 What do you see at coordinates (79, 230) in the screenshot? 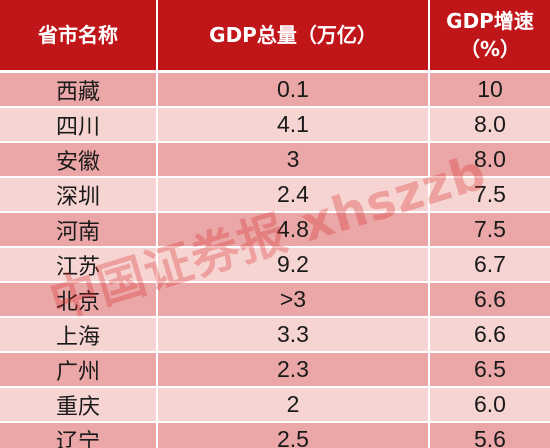
I see `cell-province: 河南` at bounding box center [79, 230].